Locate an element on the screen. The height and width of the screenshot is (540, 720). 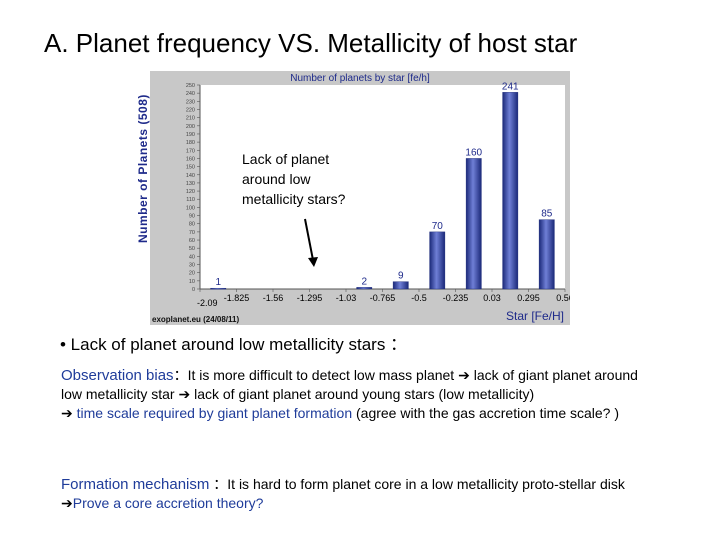
chart-source-watermark: exoplanet.eu (24/08/11) is located at coordinates (196, 319).